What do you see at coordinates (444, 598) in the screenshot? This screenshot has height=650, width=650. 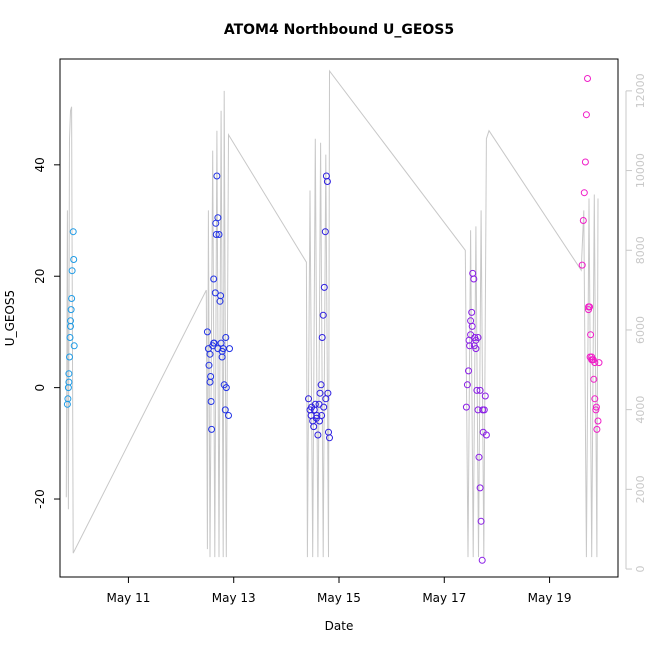 I see `x-tick-label: May 17` at bounding box center [444, 598].